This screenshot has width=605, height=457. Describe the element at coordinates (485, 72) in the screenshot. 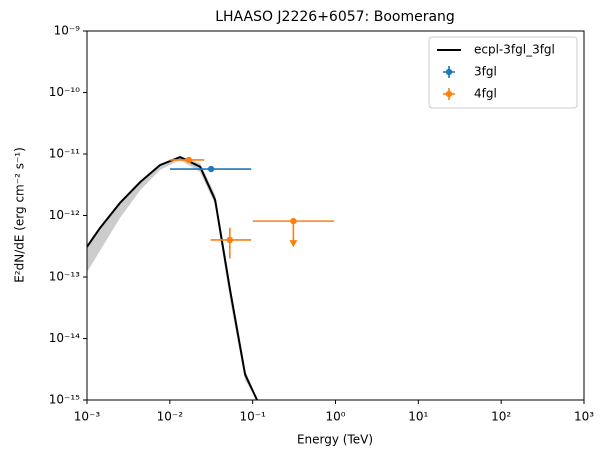

I see `legend-label: 3fgl` at that location.